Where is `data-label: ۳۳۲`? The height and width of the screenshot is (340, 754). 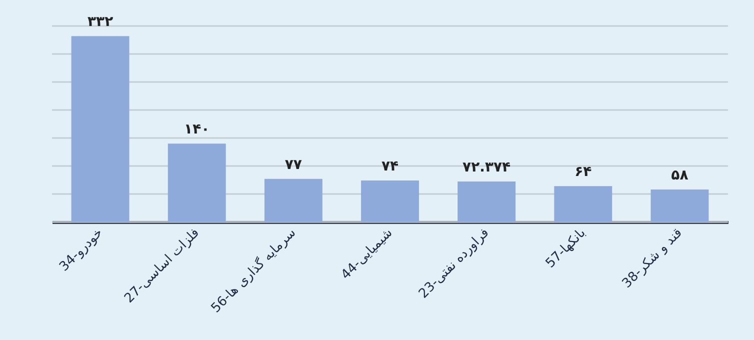
data-label: ۳۳۲ is located at coordinates (100, 22).